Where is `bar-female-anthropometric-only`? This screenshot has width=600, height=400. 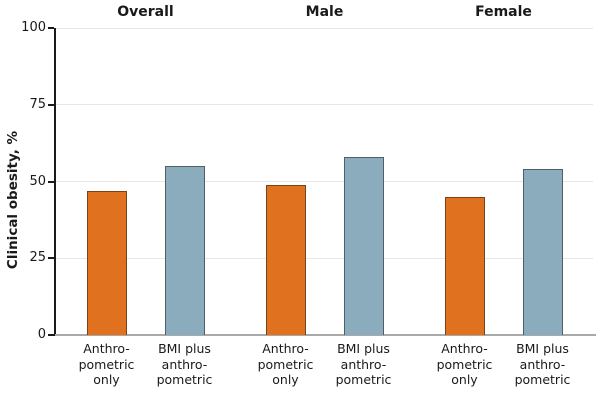 bar-female-anthropometric-only is located at coordinates (464, 265).